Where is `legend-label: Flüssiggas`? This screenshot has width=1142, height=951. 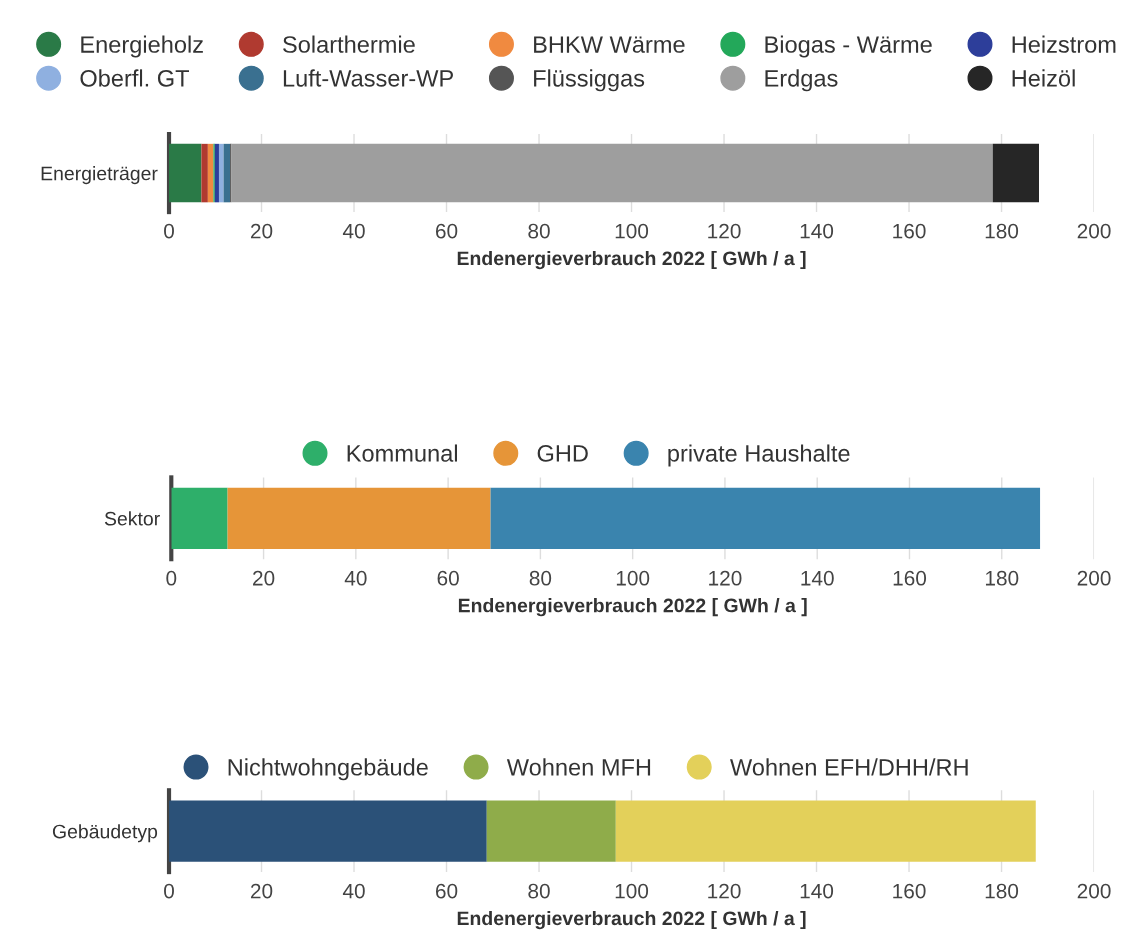
legend-label: Flüssiggas is located at coordinates (589, 80).